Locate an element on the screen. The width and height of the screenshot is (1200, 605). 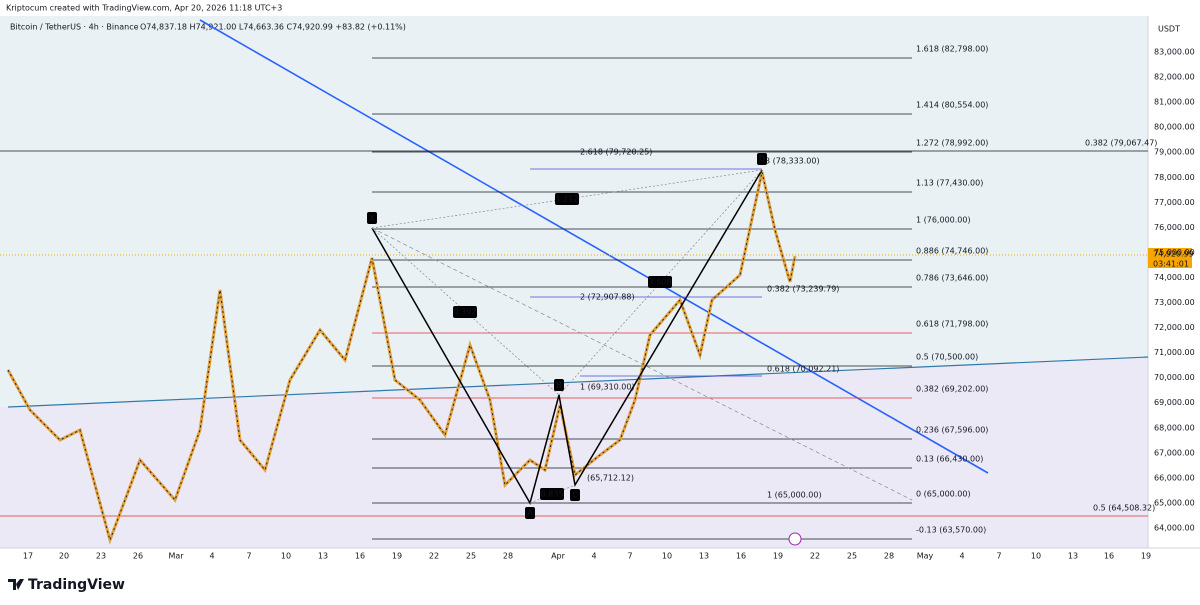
current-price: 74,920.99 is located at coordinates (1173, 254).